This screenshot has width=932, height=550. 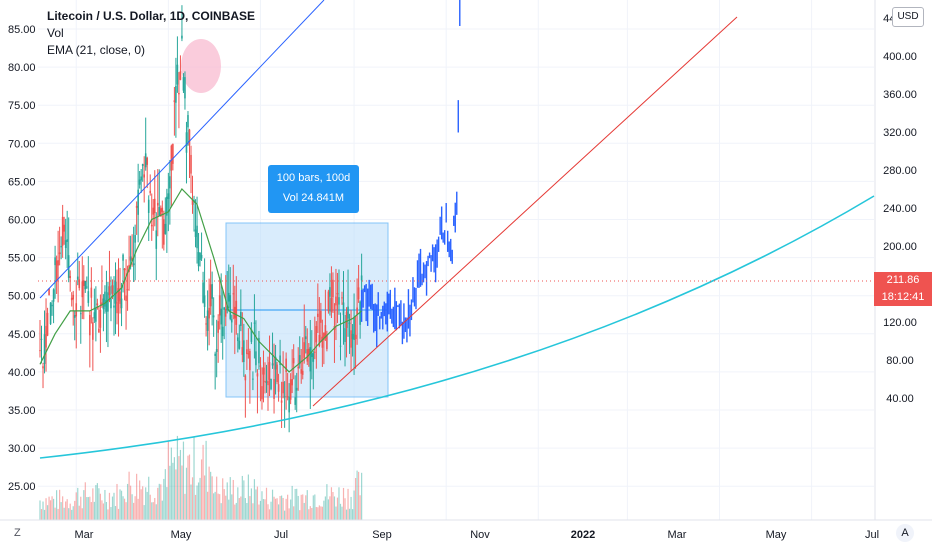 I want to click on vol-indicator-label: Vol, so click(x=55, y=33).